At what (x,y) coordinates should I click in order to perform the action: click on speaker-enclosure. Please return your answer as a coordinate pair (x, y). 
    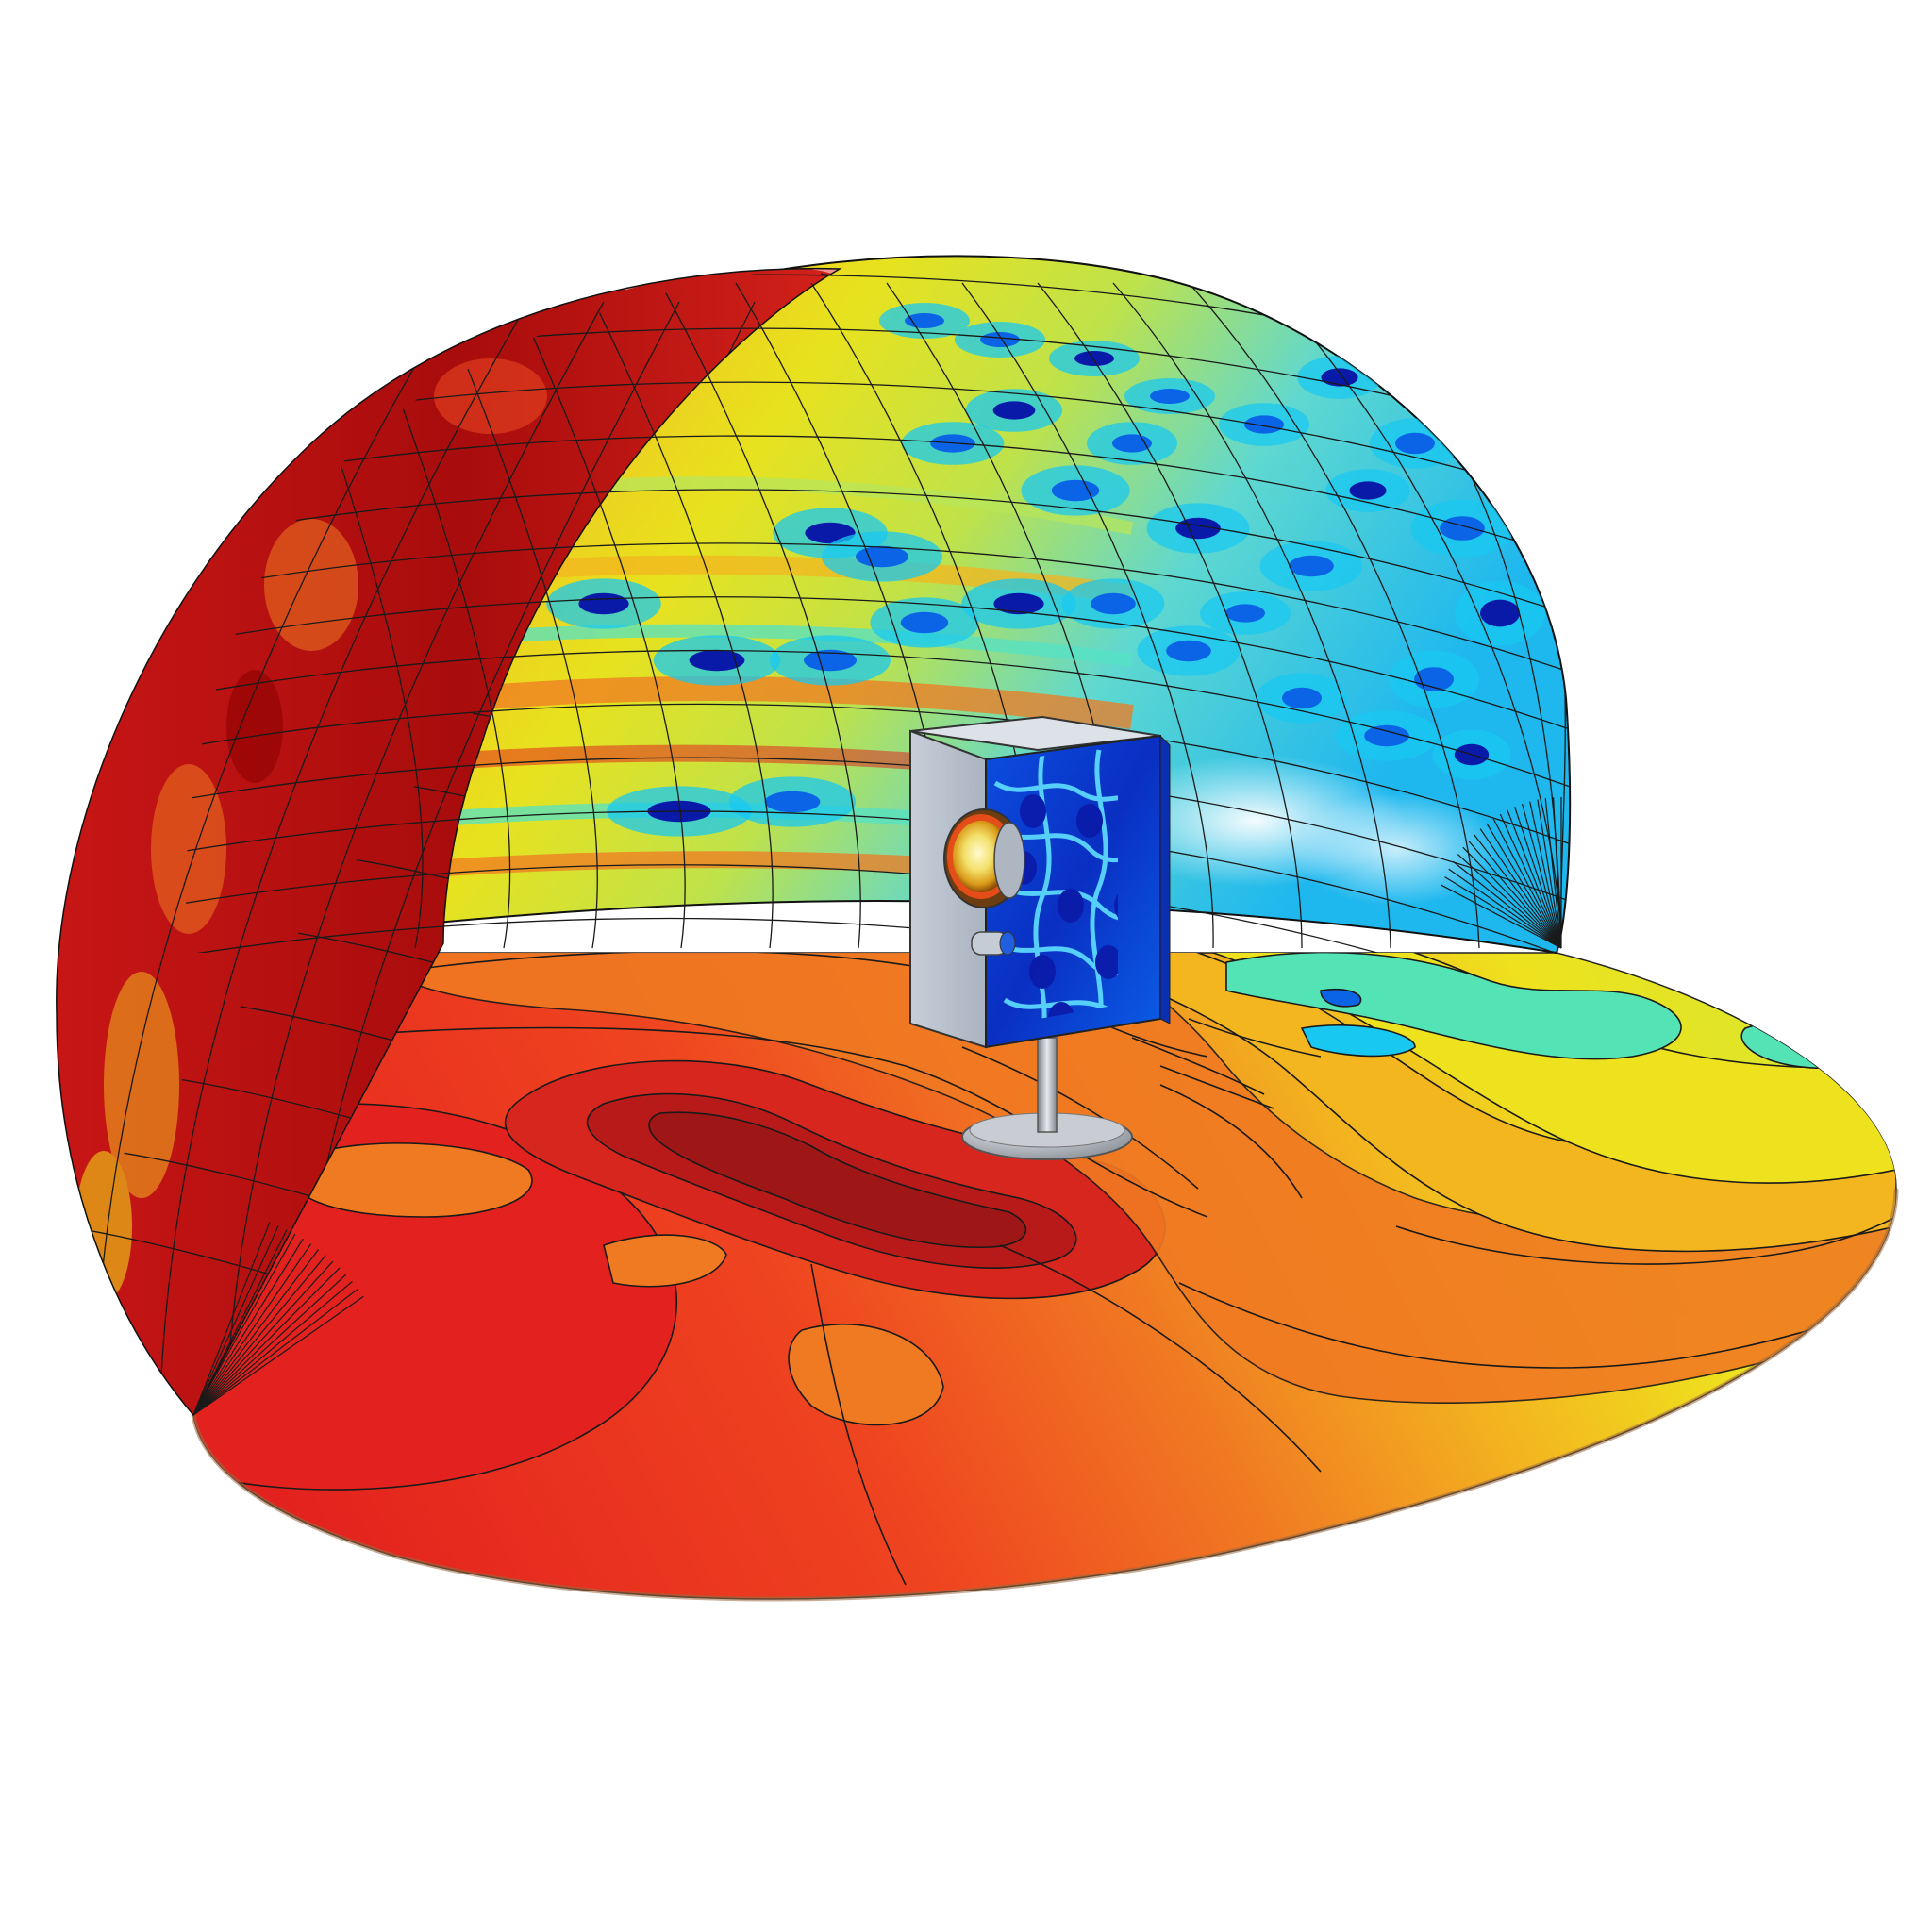
    Looking at the image, I should click on (1040, 882).